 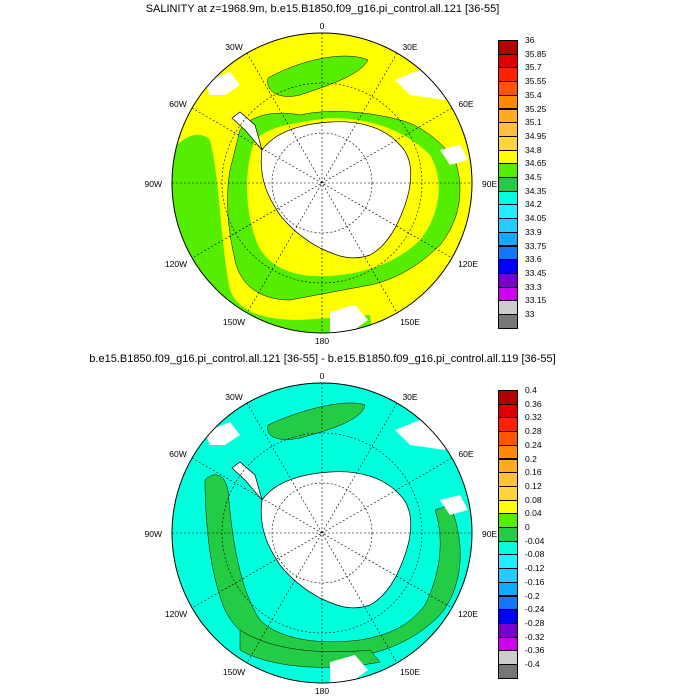 What do you see at coordinates (222, 433) in the screenshot?
I see `south-america-land` at bounding box center [222, 433].